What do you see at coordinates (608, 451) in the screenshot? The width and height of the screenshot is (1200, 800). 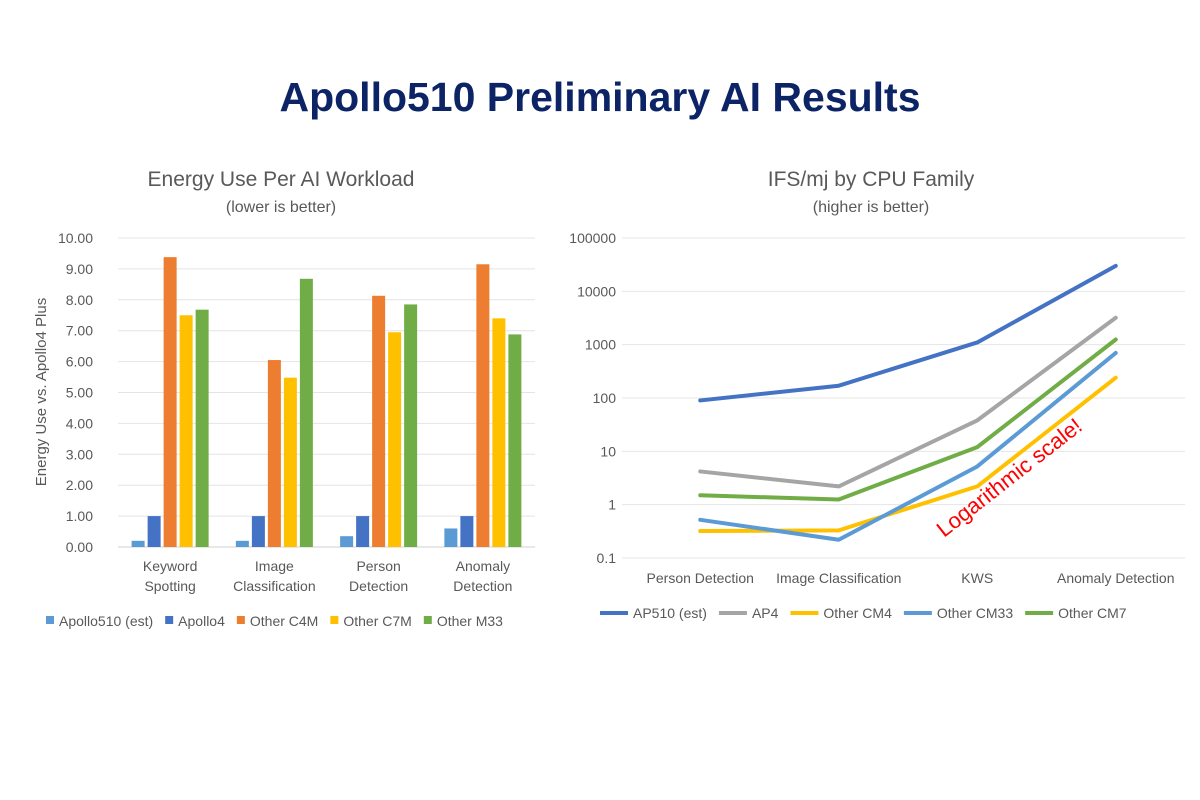 I see `y-tick-label: 10` at bounding box center [608, 451].